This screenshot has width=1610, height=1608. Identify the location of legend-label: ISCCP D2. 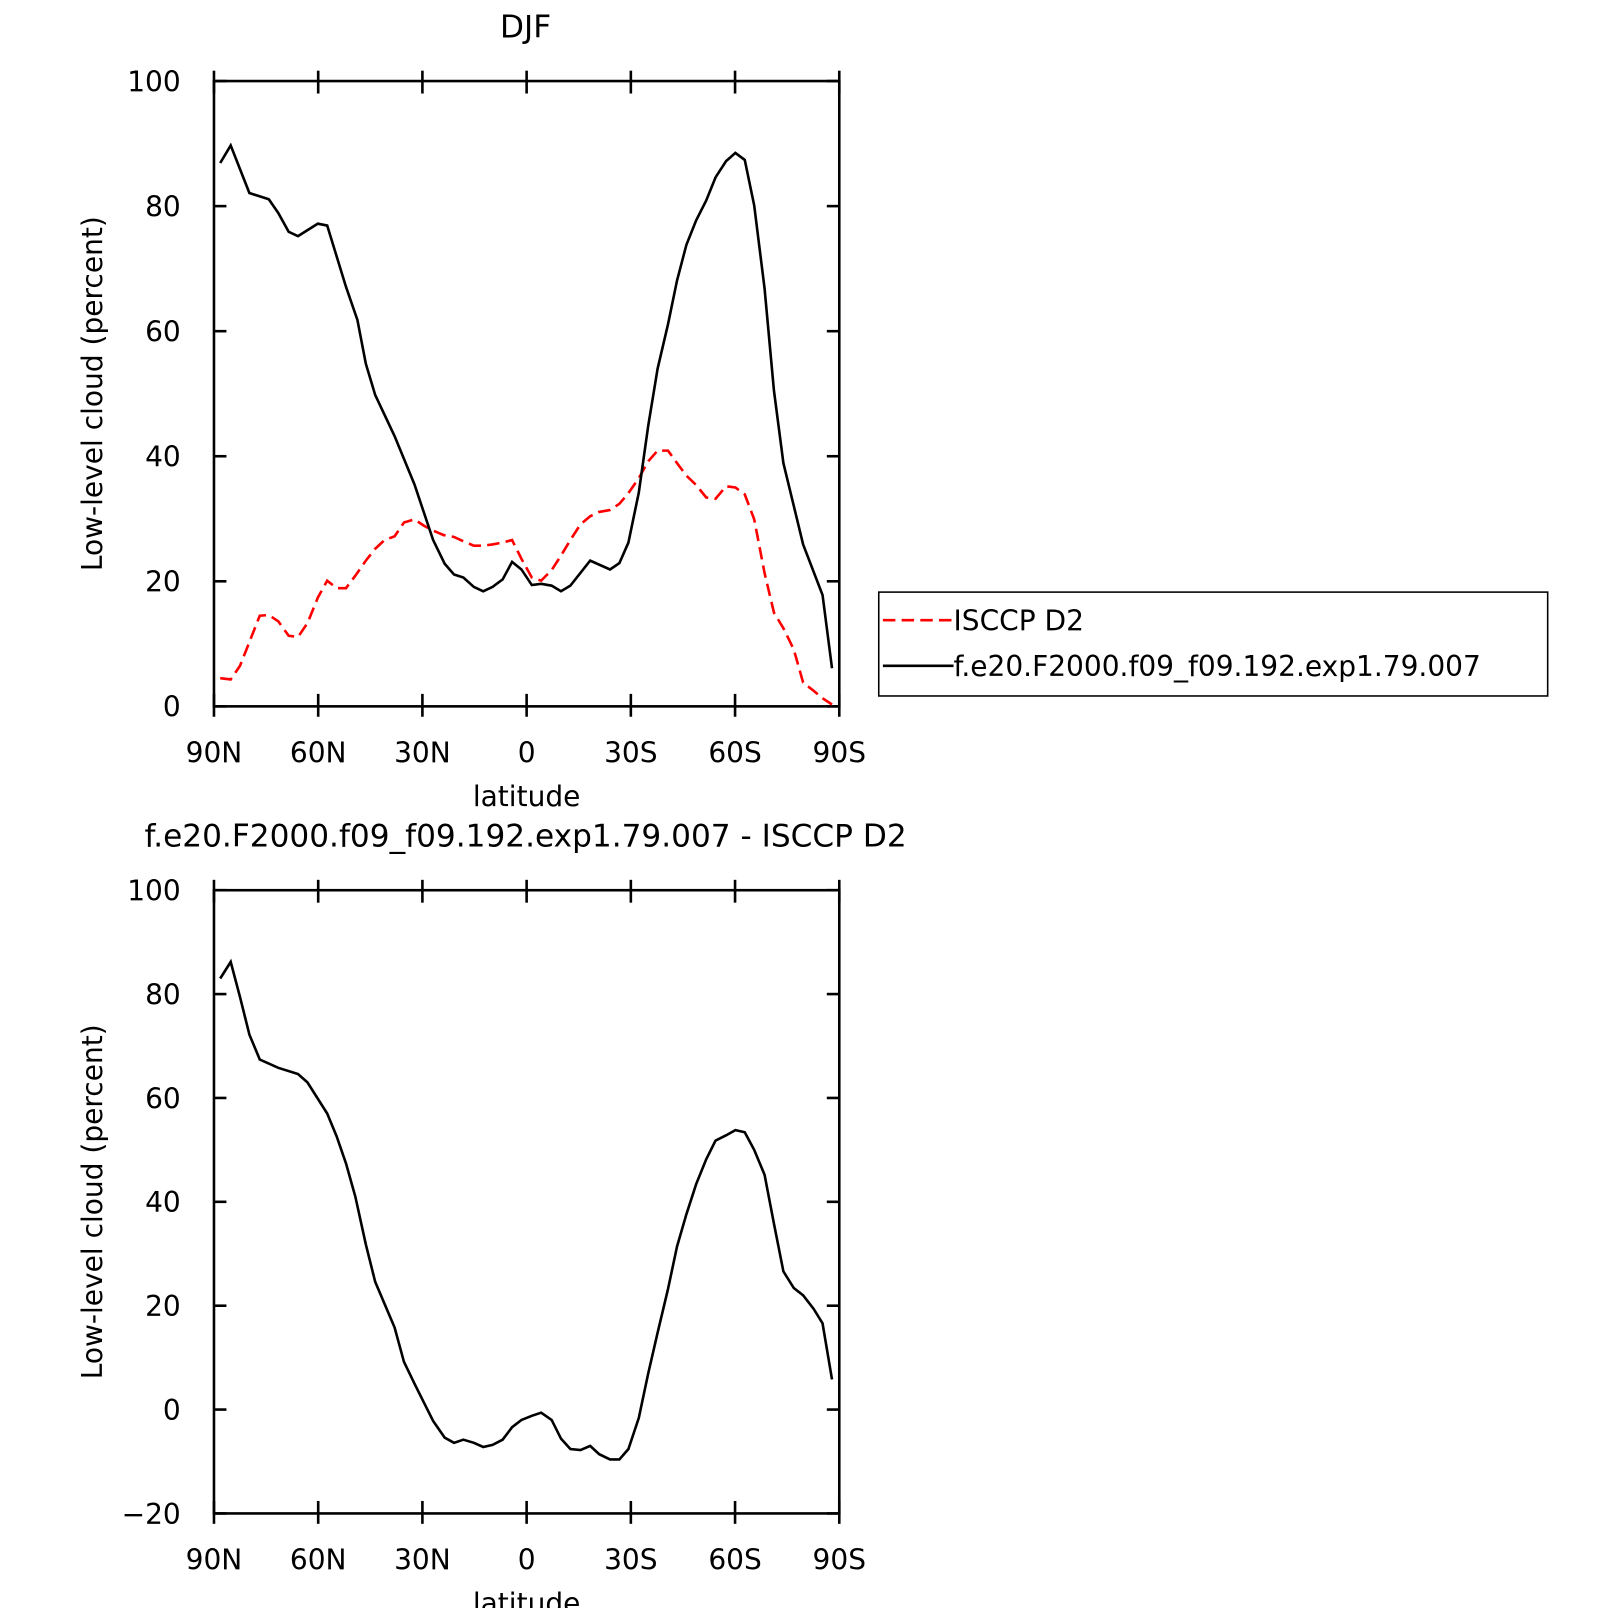
(1019, 621).